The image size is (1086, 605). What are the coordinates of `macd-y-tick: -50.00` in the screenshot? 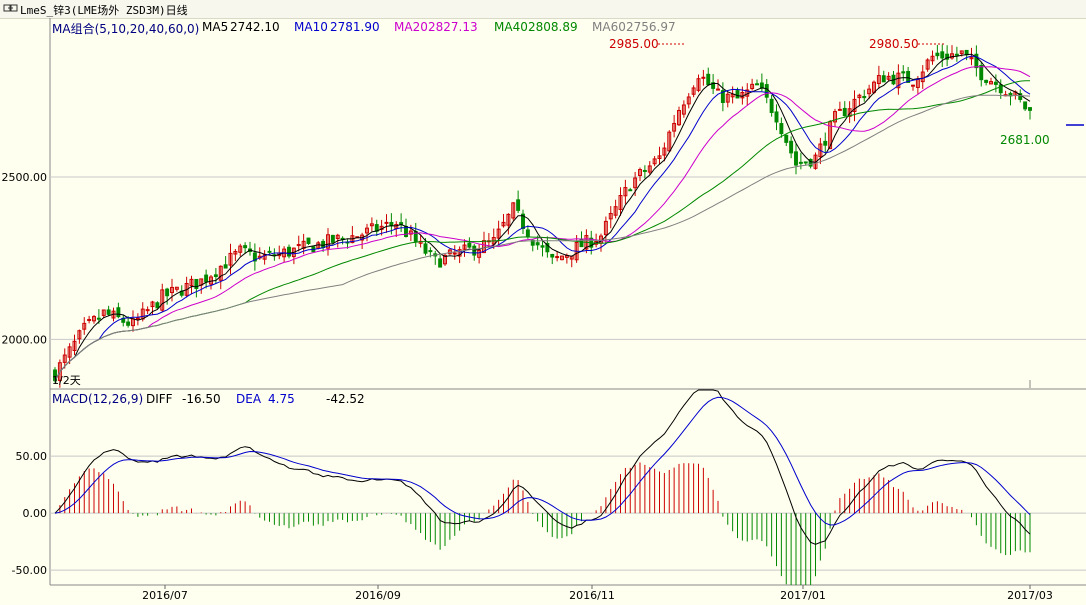 It's located at (29, 570).